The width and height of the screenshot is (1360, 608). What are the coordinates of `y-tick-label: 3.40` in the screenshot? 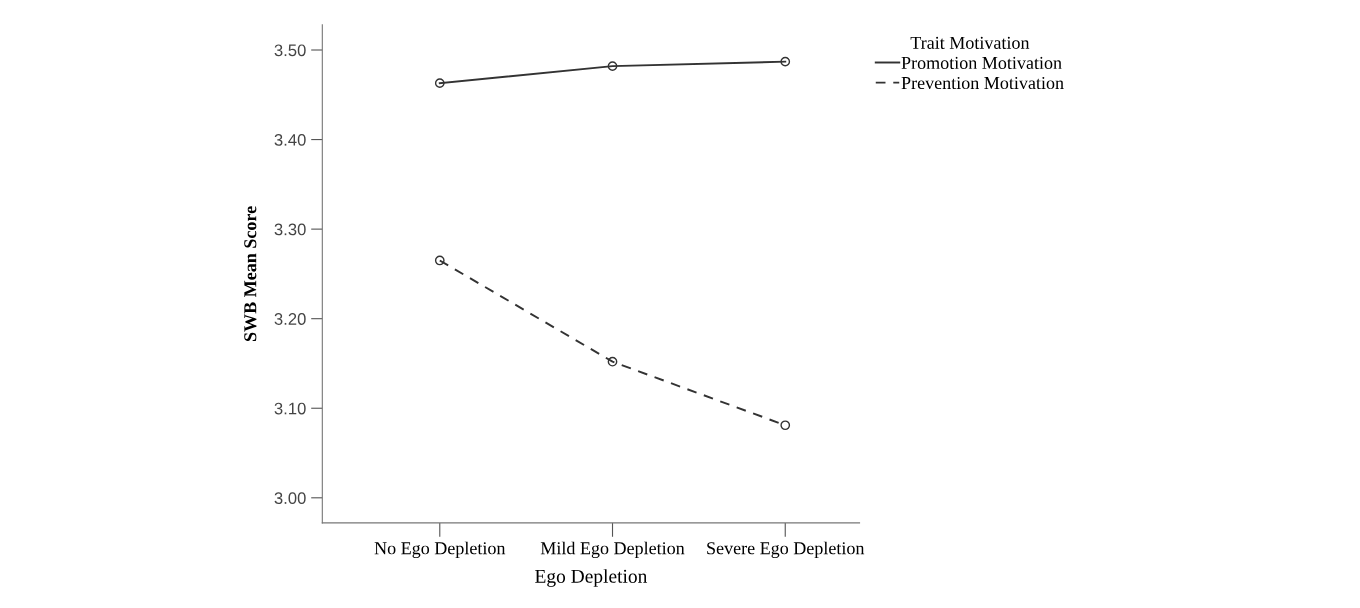 It's located at (290, 139).